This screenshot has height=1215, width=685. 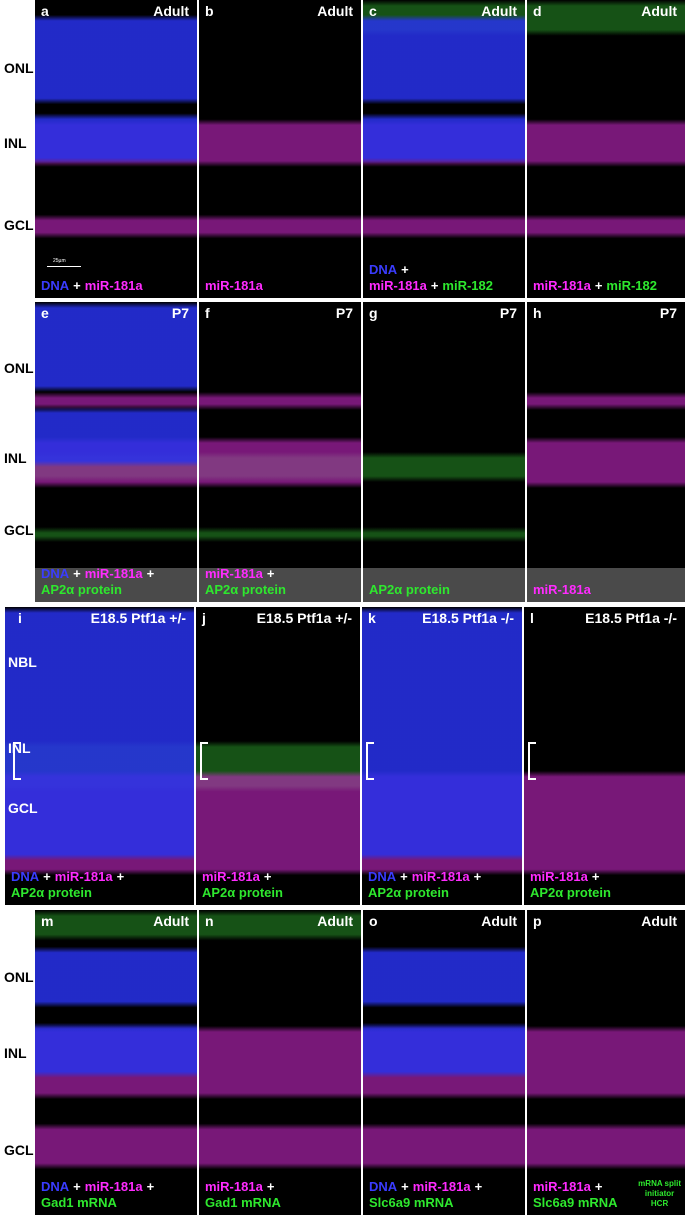 What do you see at coordinates (532, 618) in the screenshot?
I see `panel-letter: l` at bounding box center [532, 618].